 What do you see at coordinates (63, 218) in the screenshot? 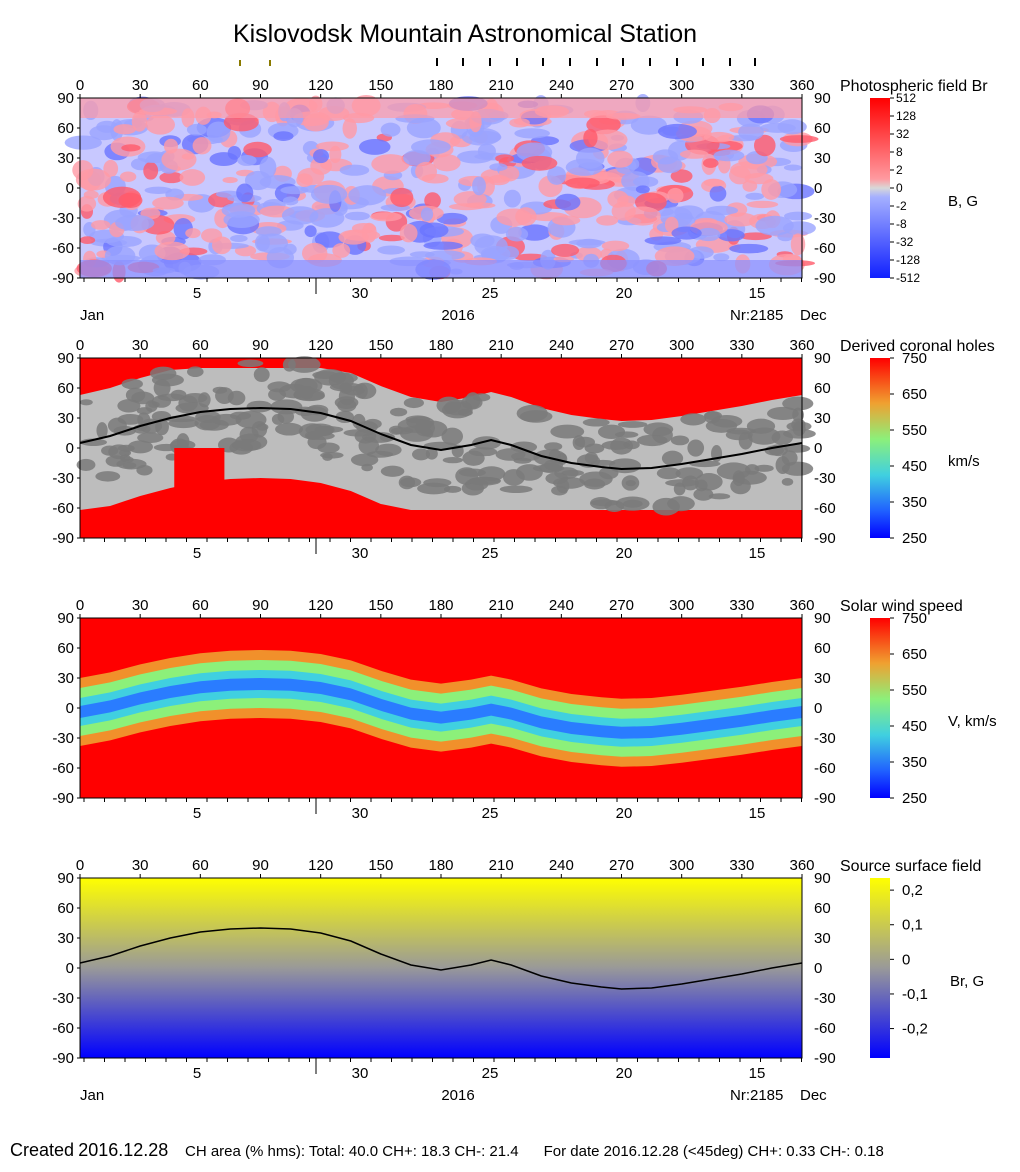
I see `y-tick-label: -30` at bounding box center [63, 218].